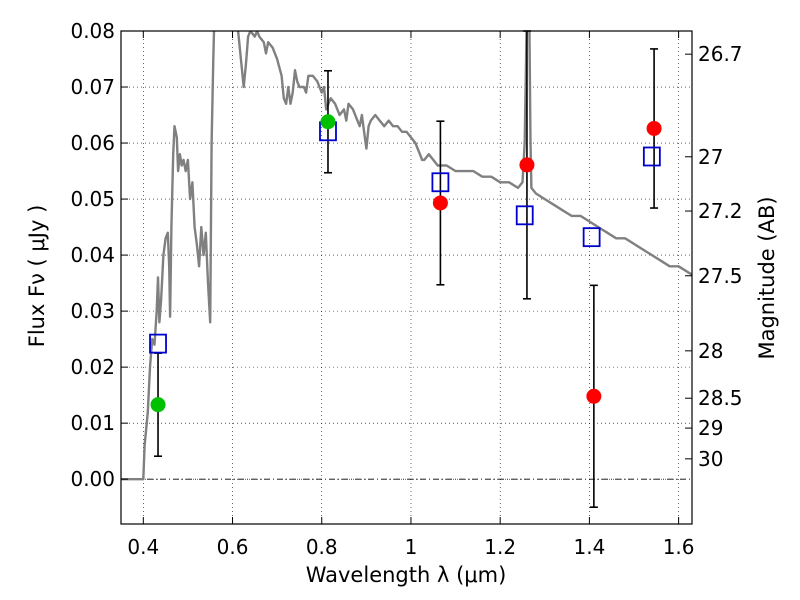  I want to click on x-tick-label: 1, so click(411, 547).